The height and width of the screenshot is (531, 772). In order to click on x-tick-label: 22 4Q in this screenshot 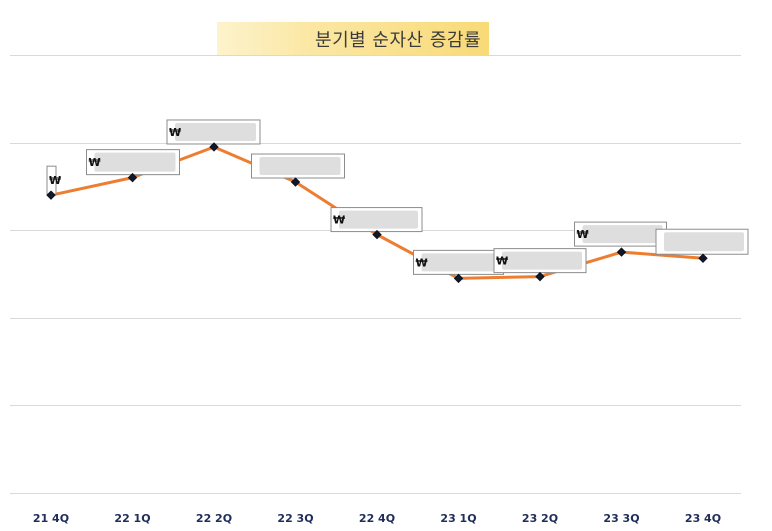, I will do `click(377, 518)`.